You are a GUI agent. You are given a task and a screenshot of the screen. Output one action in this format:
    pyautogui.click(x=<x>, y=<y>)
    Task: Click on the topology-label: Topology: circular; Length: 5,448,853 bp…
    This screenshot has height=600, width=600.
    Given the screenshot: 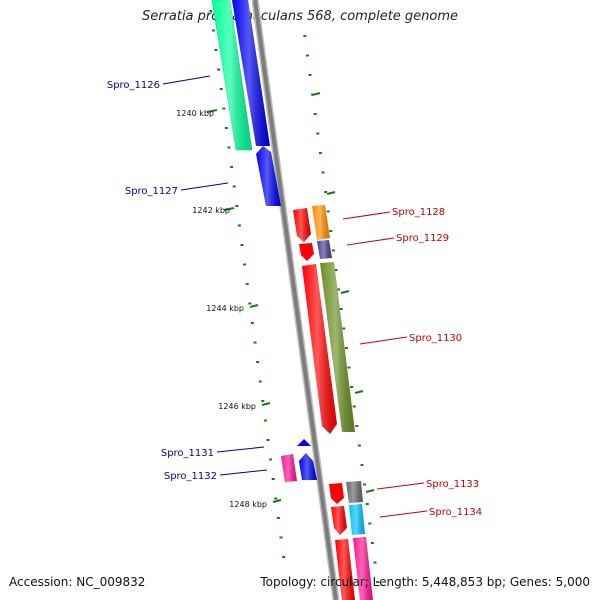 What is the action you would take?
    pyautogui.click(x=425, y=582)
    